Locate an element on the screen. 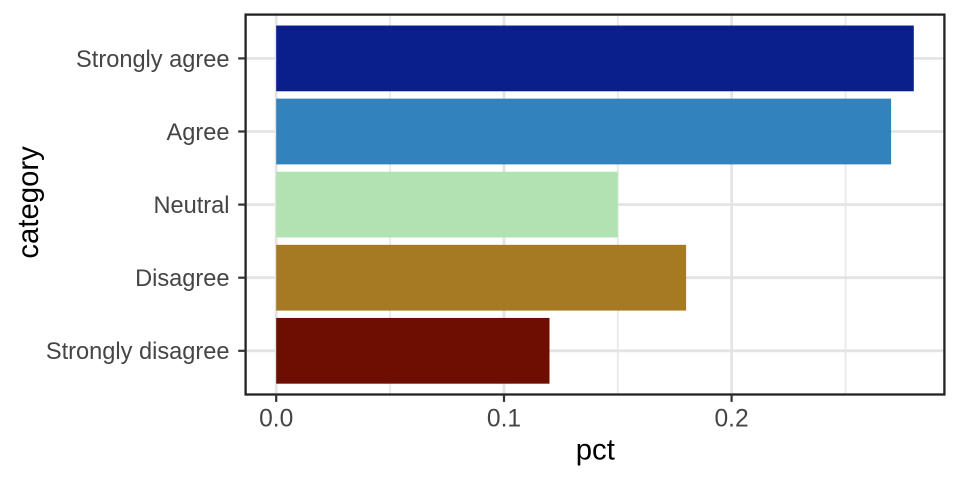 This screenshot has width=960, height=480. svg-text: Strongly disagree is located at coordinates (138, 352).